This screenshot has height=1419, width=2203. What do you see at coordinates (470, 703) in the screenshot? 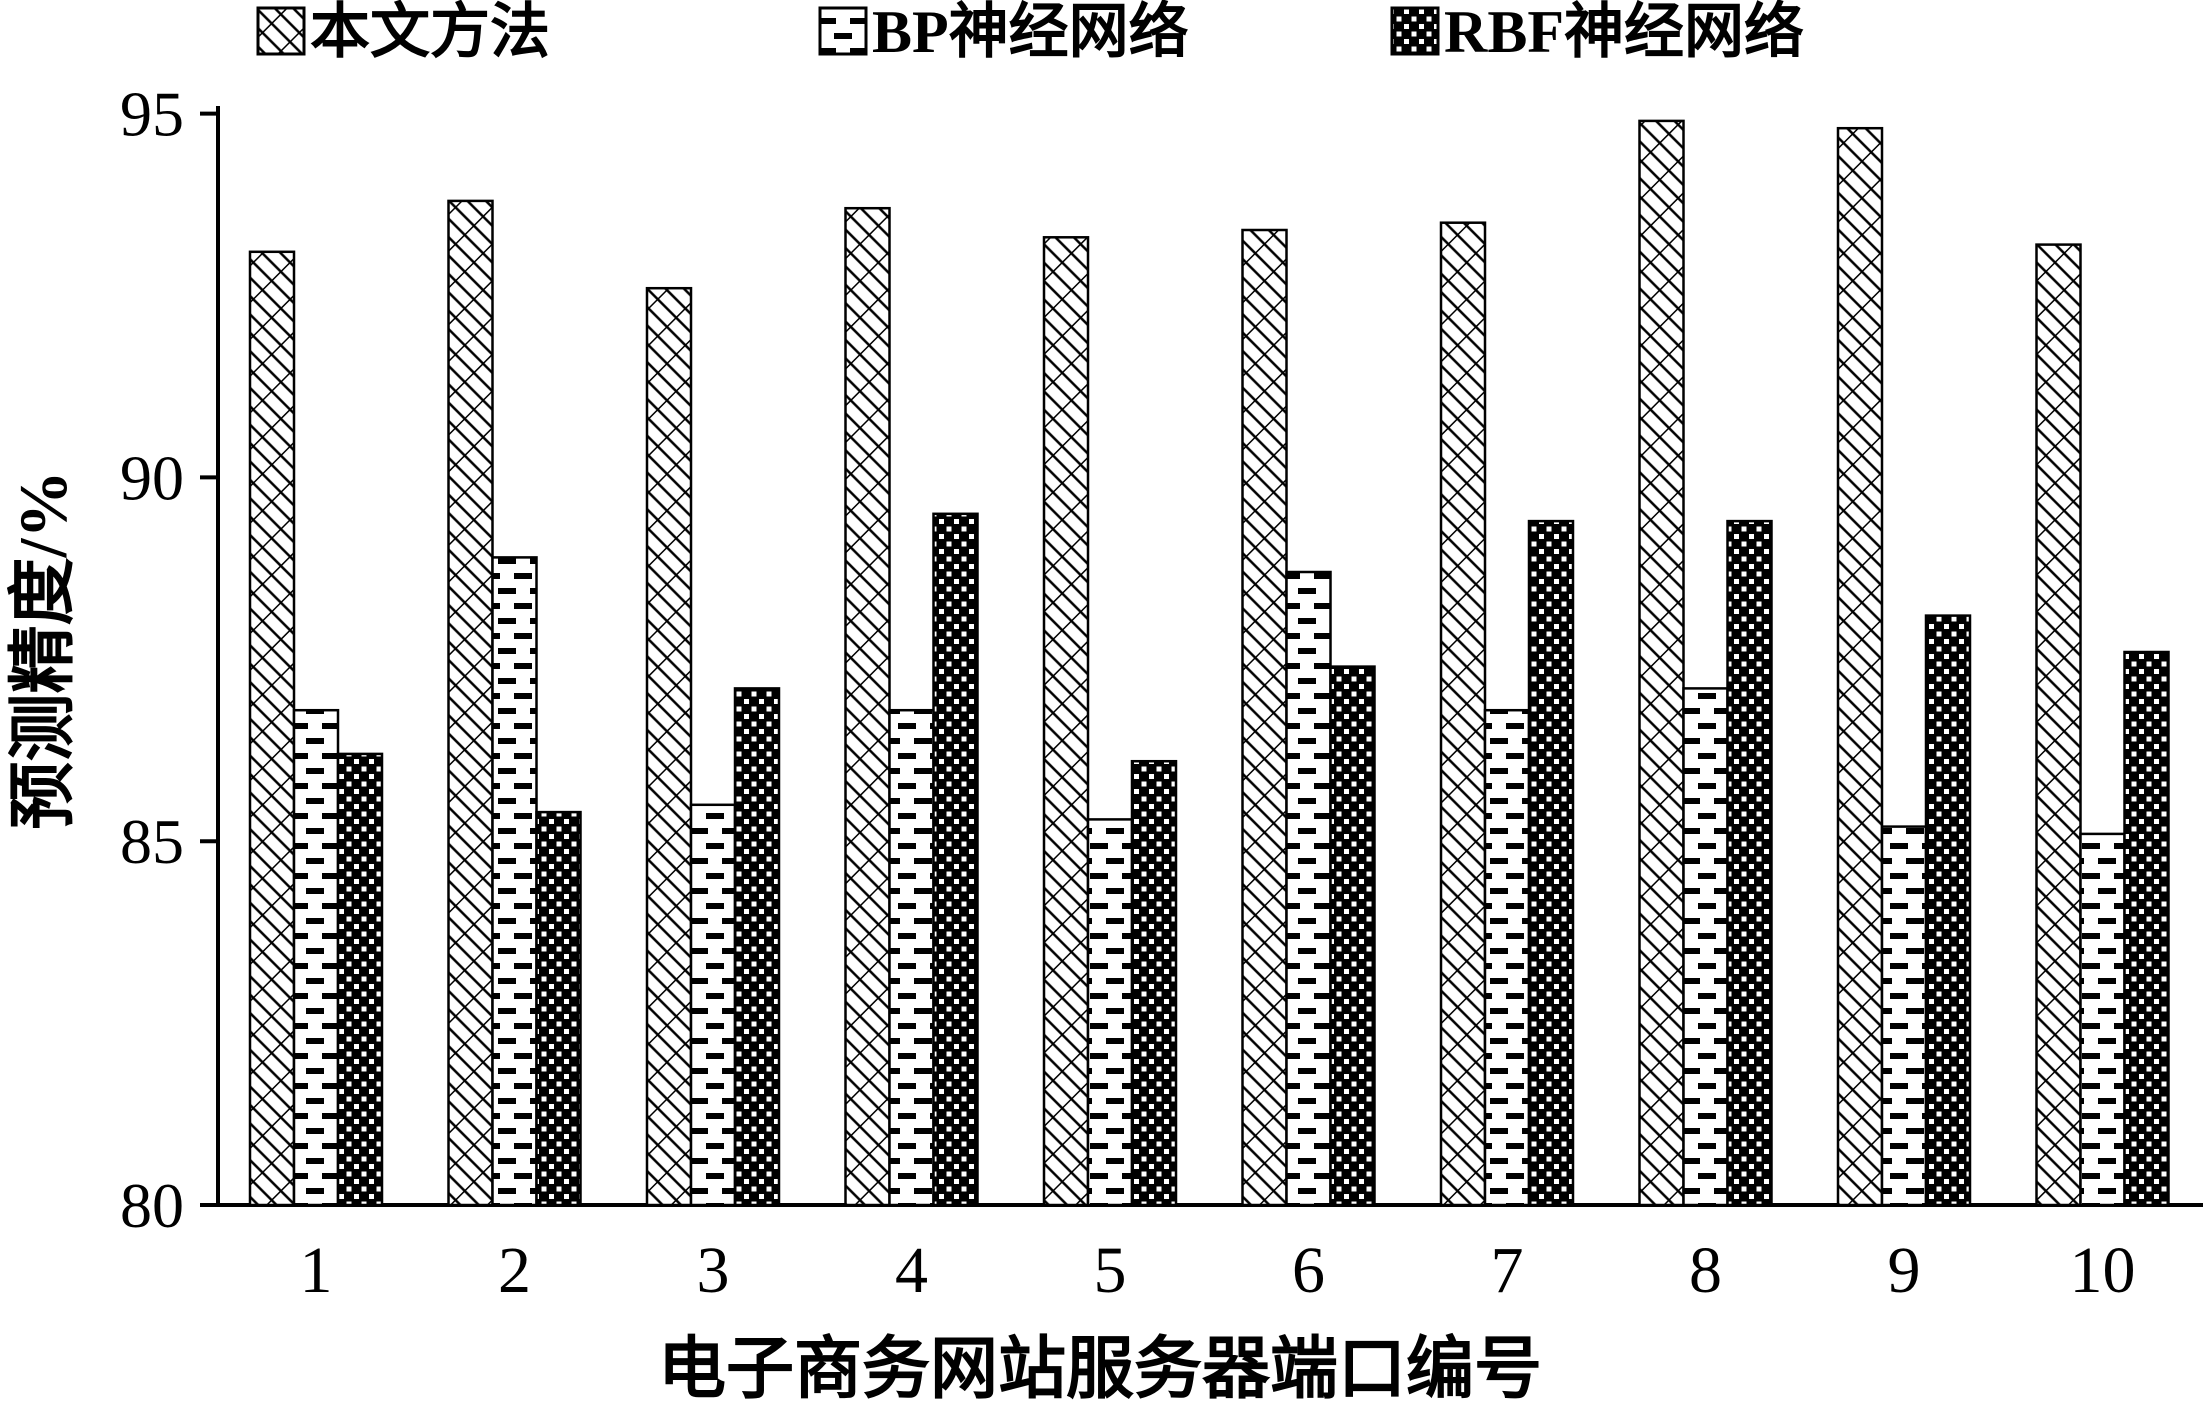
I see `bar-series1-cat2` at bounding box center [470, 703].